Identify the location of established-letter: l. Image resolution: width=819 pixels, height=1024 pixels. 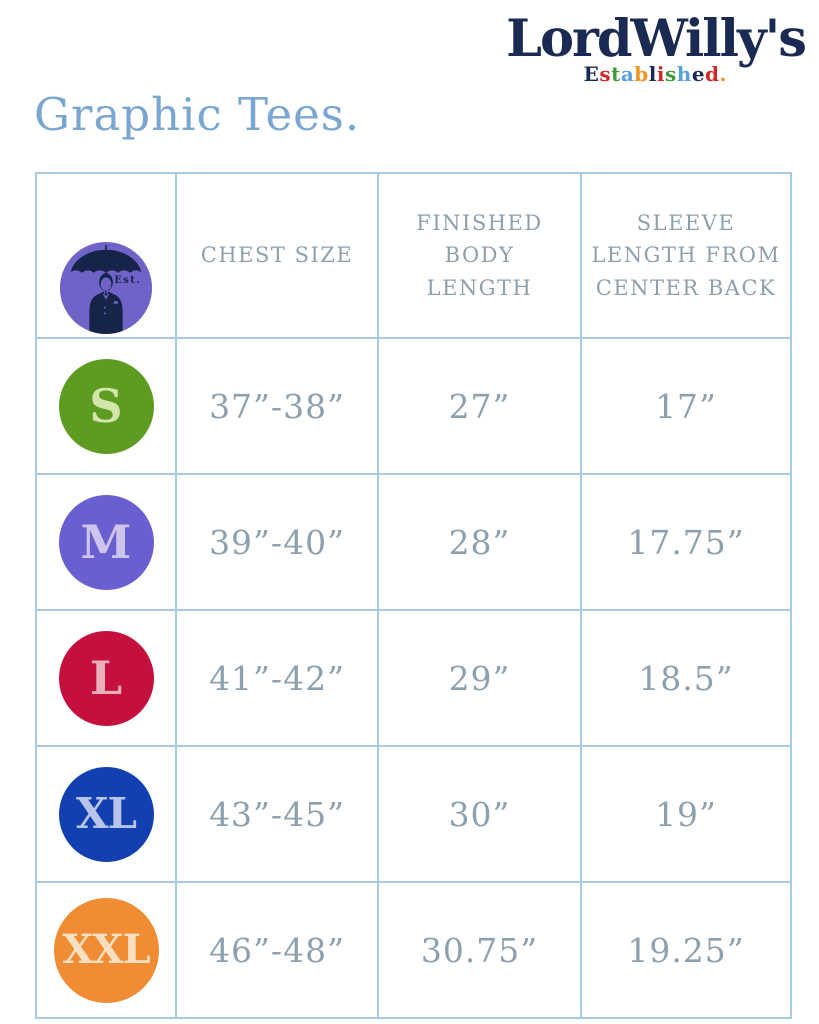
(652, 74).